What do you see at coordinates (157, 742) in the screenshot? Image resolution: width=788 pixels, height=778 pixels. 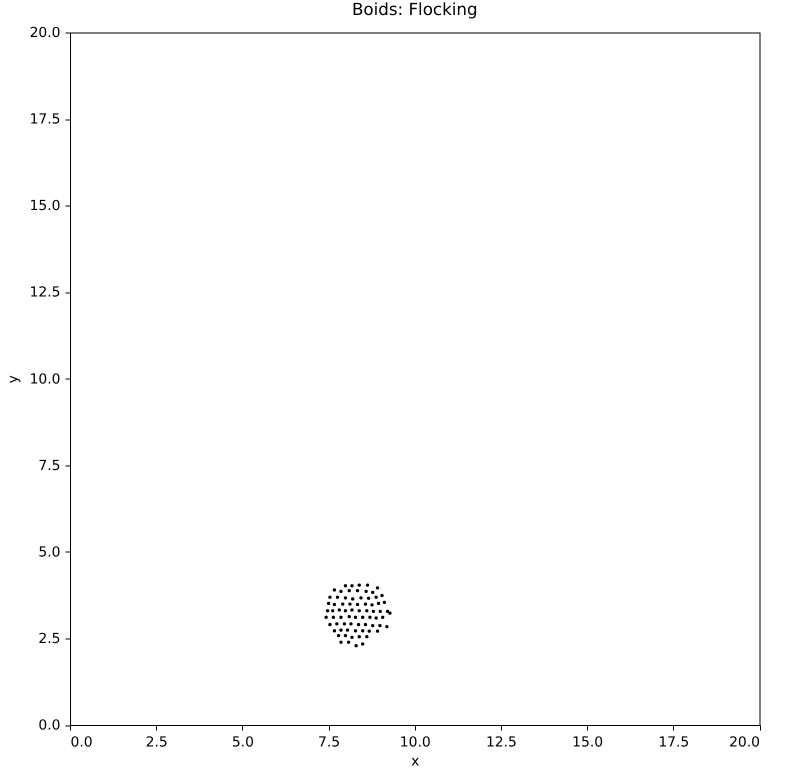 I see `x-tick-label: 2.5` at bounding box center [157, 742].